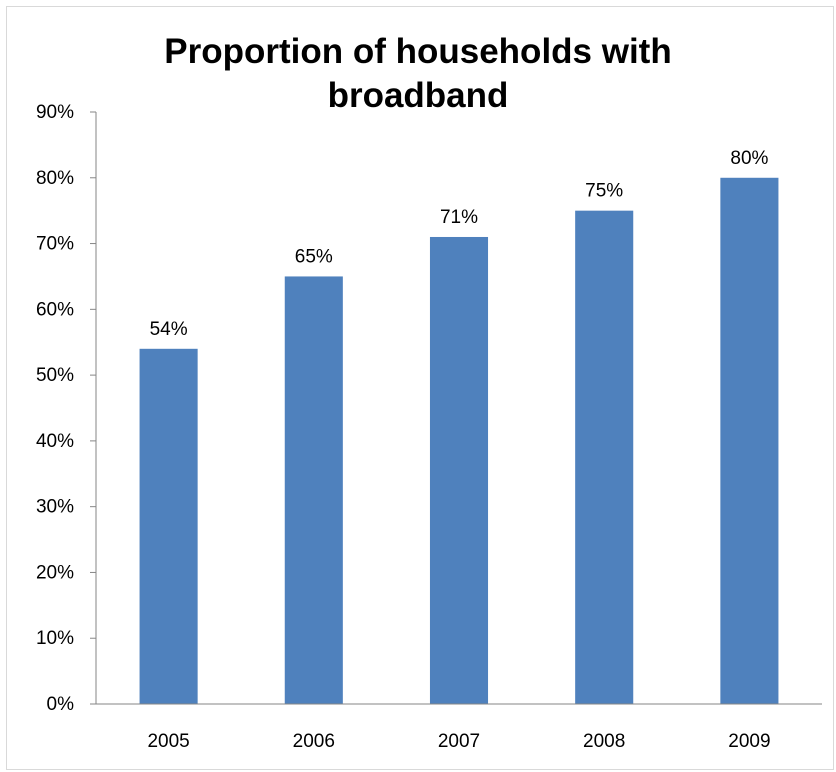  Describe the element at coordinates (314, 256) in the screenshot. I see `data-label-2006: 65%` at that location.